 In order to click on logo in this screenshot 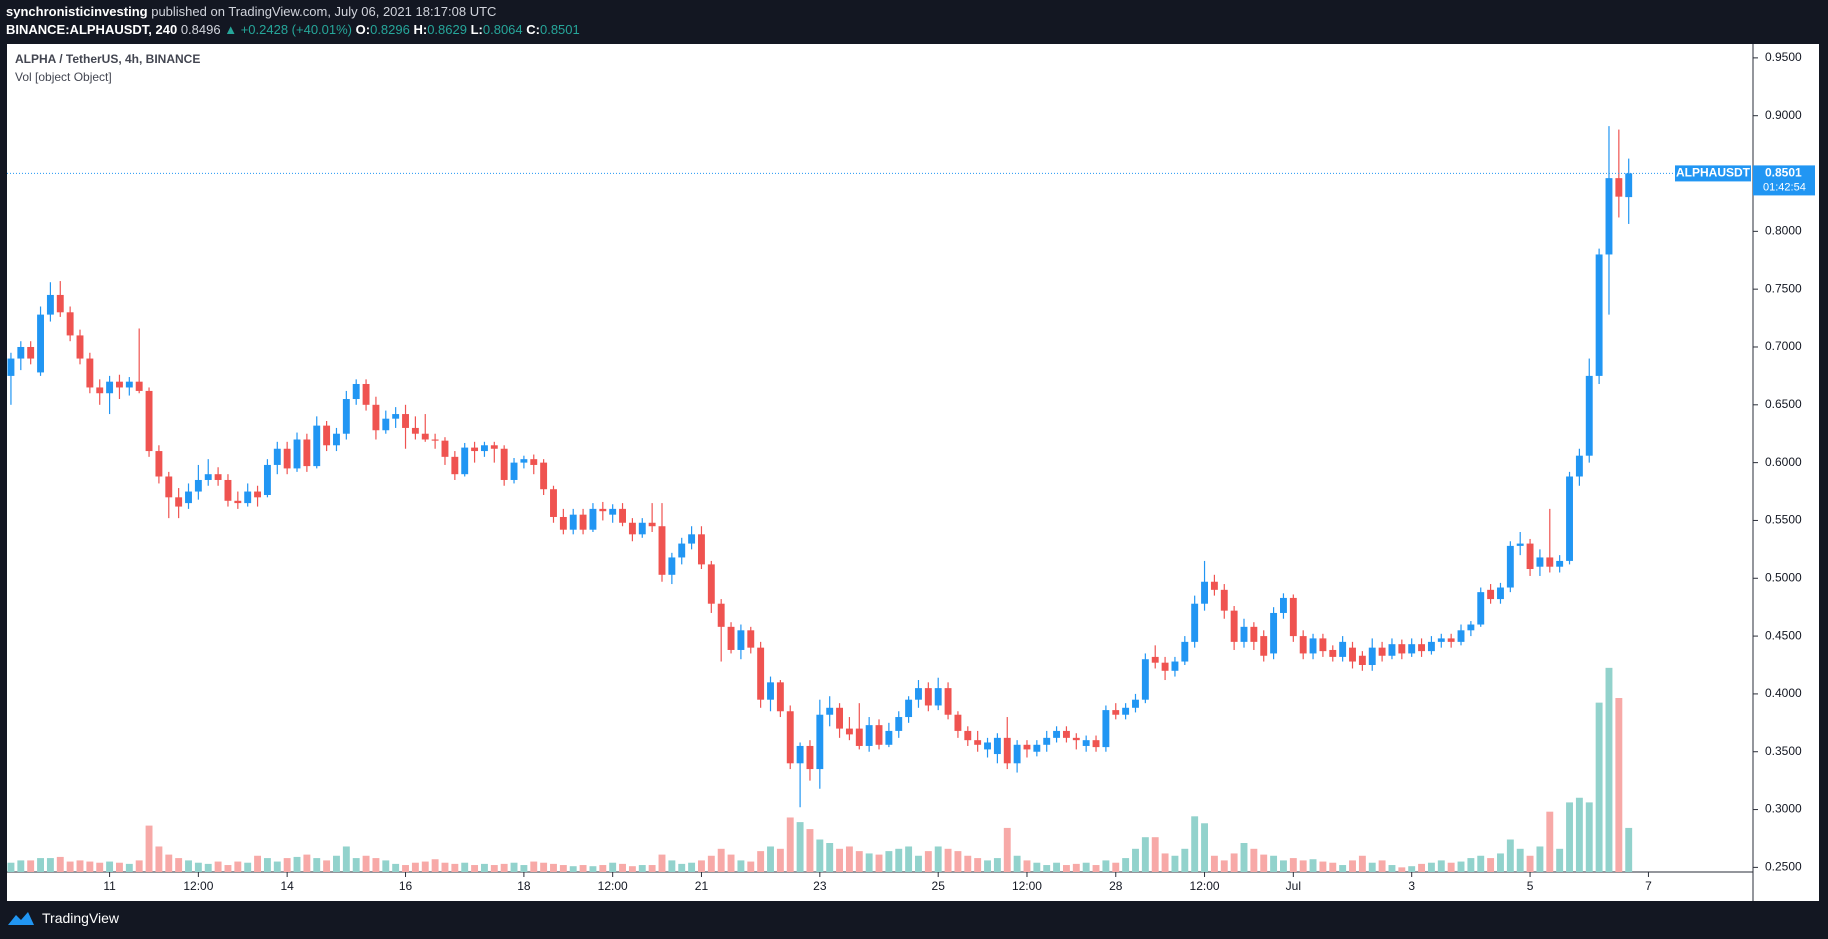, I will do `click(21, 918)`.